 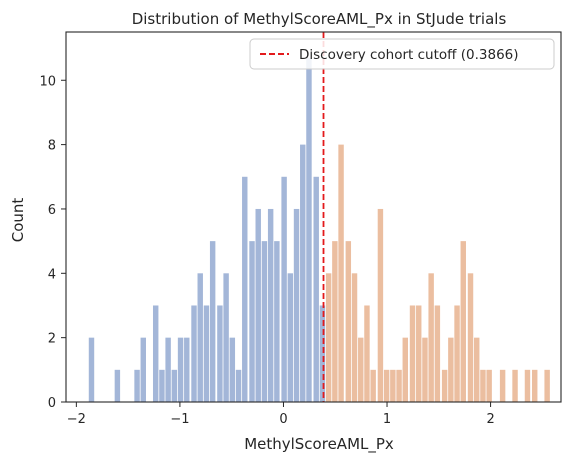 What do you see at coordinates (52, 274) in the screenshot?
I see `y-tick-label: 4` at bounding box center [52, 274].